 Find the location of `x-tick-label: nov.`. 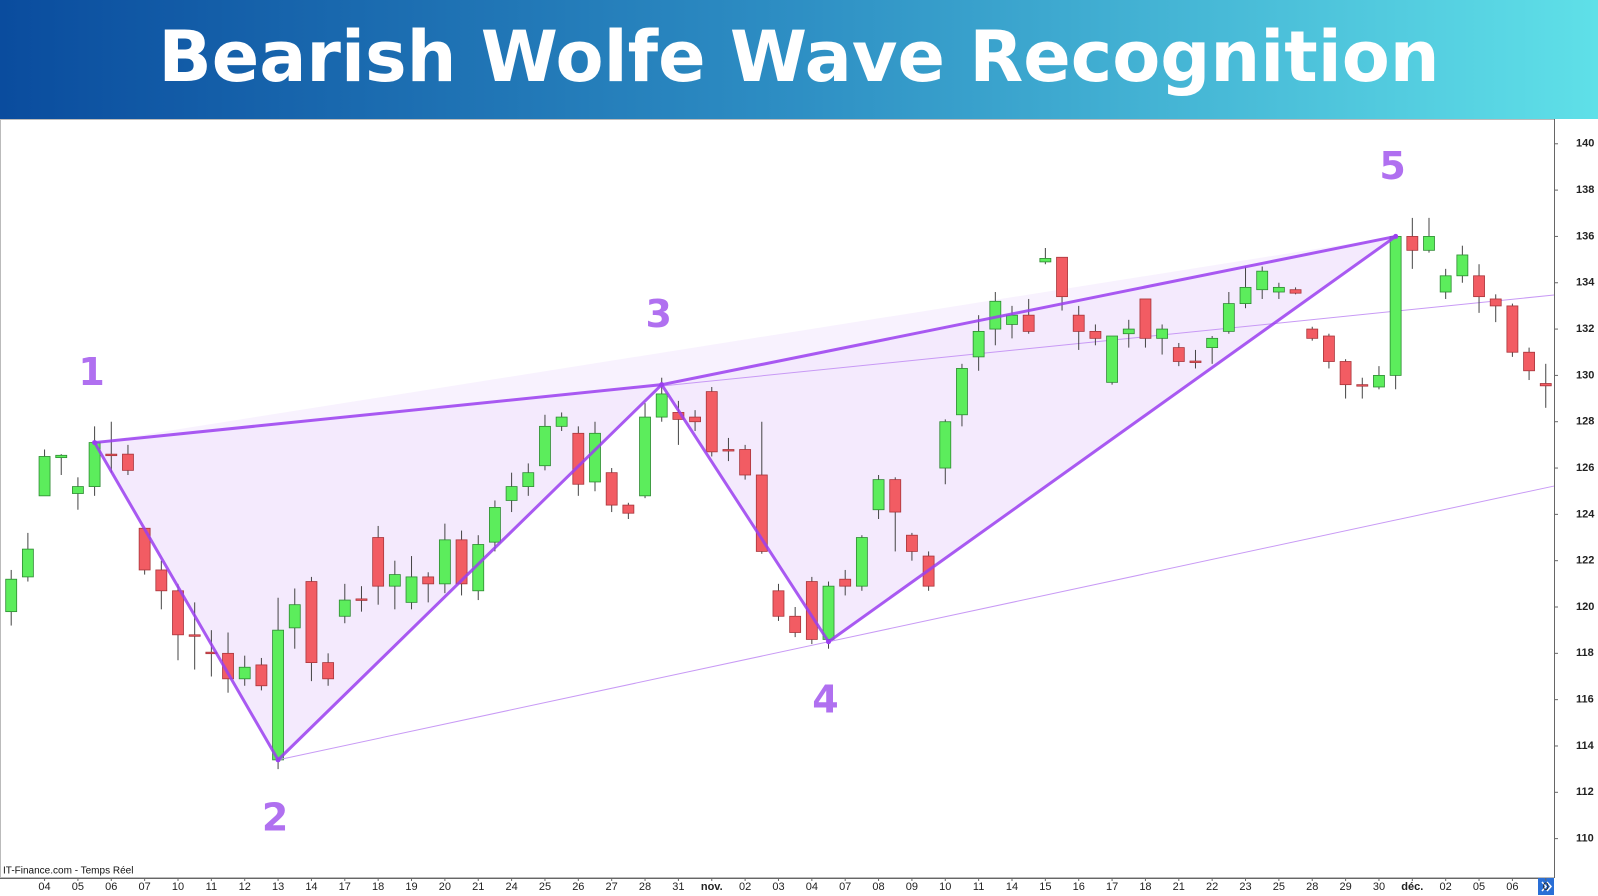

x-tick-label: nov. is located at coordinates (712, 887).